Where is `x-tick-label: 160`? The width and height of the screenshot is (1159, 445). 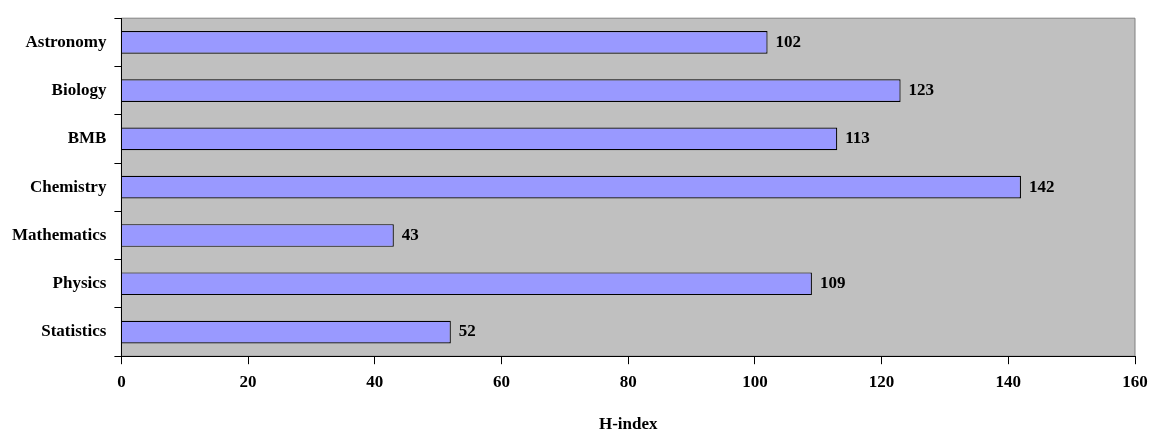 x-tick-label: 160 is located at coordinates (1135, 381).